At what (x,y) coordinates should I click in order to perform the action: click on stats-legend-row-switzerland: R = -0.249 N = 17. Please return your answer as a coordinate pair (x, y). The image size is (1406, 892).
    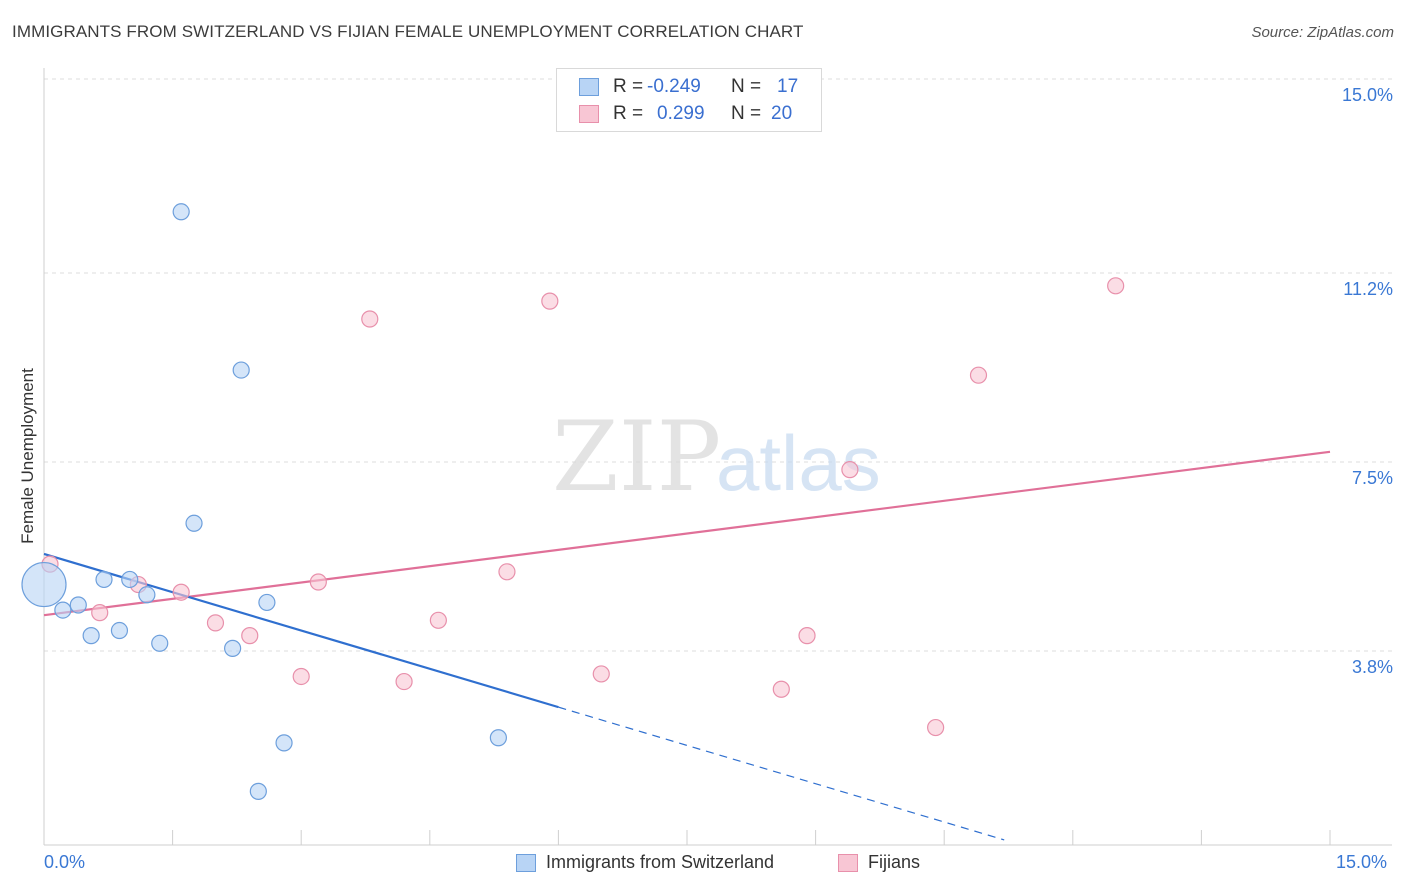
    Looking at the image, I should click on (688, 87).